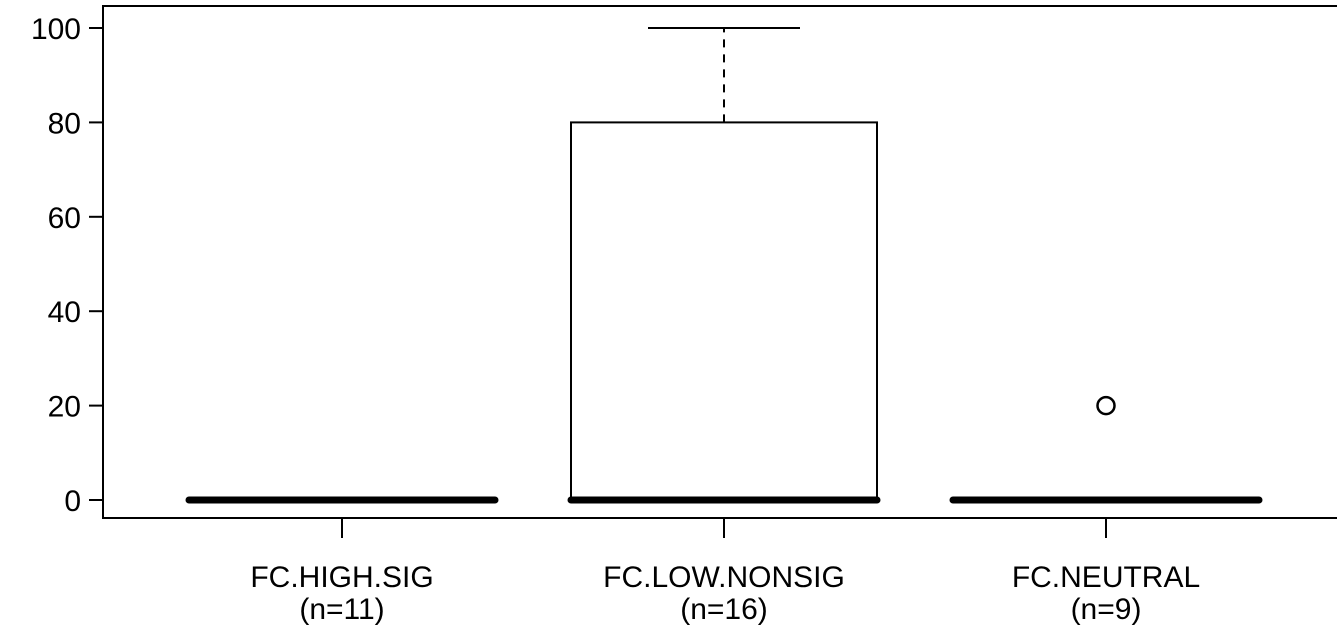  I want to click on x-tick-label: FC.NEUTRAL, so click(1106, 577).